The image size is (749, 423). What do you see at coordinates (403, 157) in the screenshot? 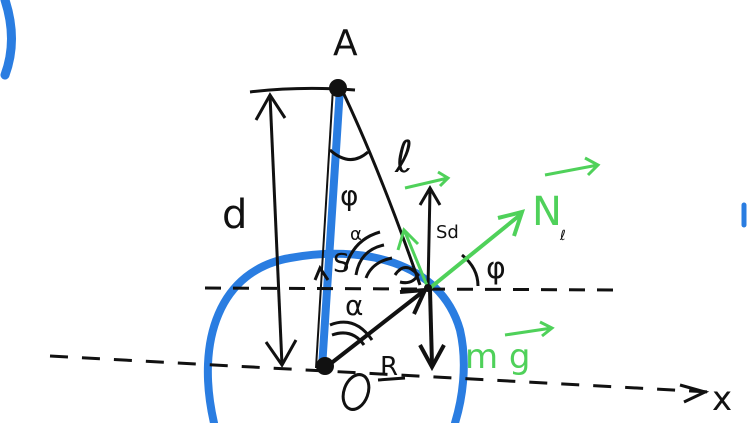
I see `label-l: ℓ` at bounding box center [403, 157].